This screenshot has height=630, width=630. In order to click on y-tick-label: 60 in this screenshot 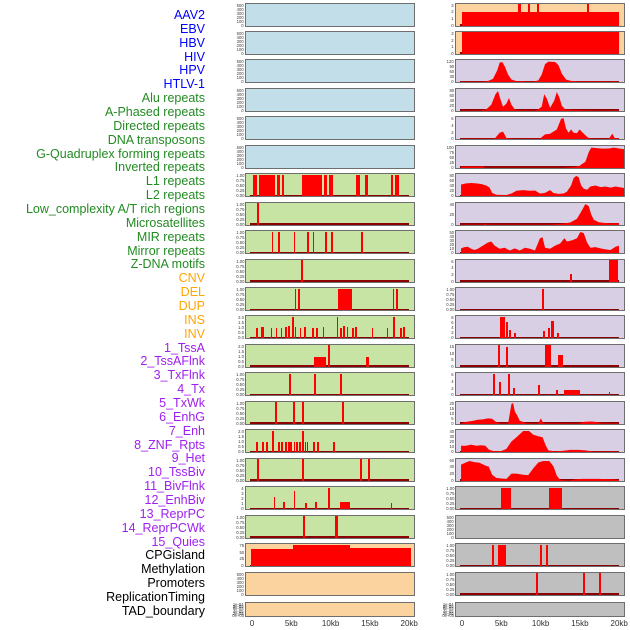, I will do `click(451, 95)`.